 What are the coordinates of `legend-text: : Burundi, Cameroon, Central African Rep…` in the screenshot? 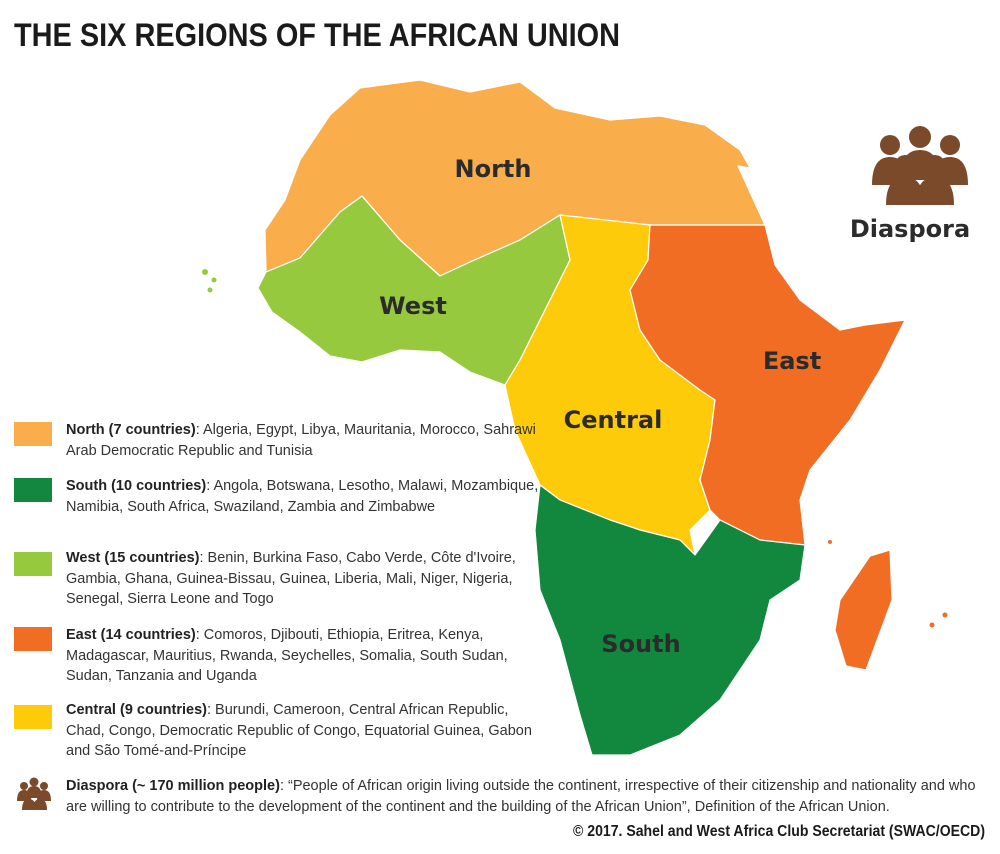 It's located at (299, 730).